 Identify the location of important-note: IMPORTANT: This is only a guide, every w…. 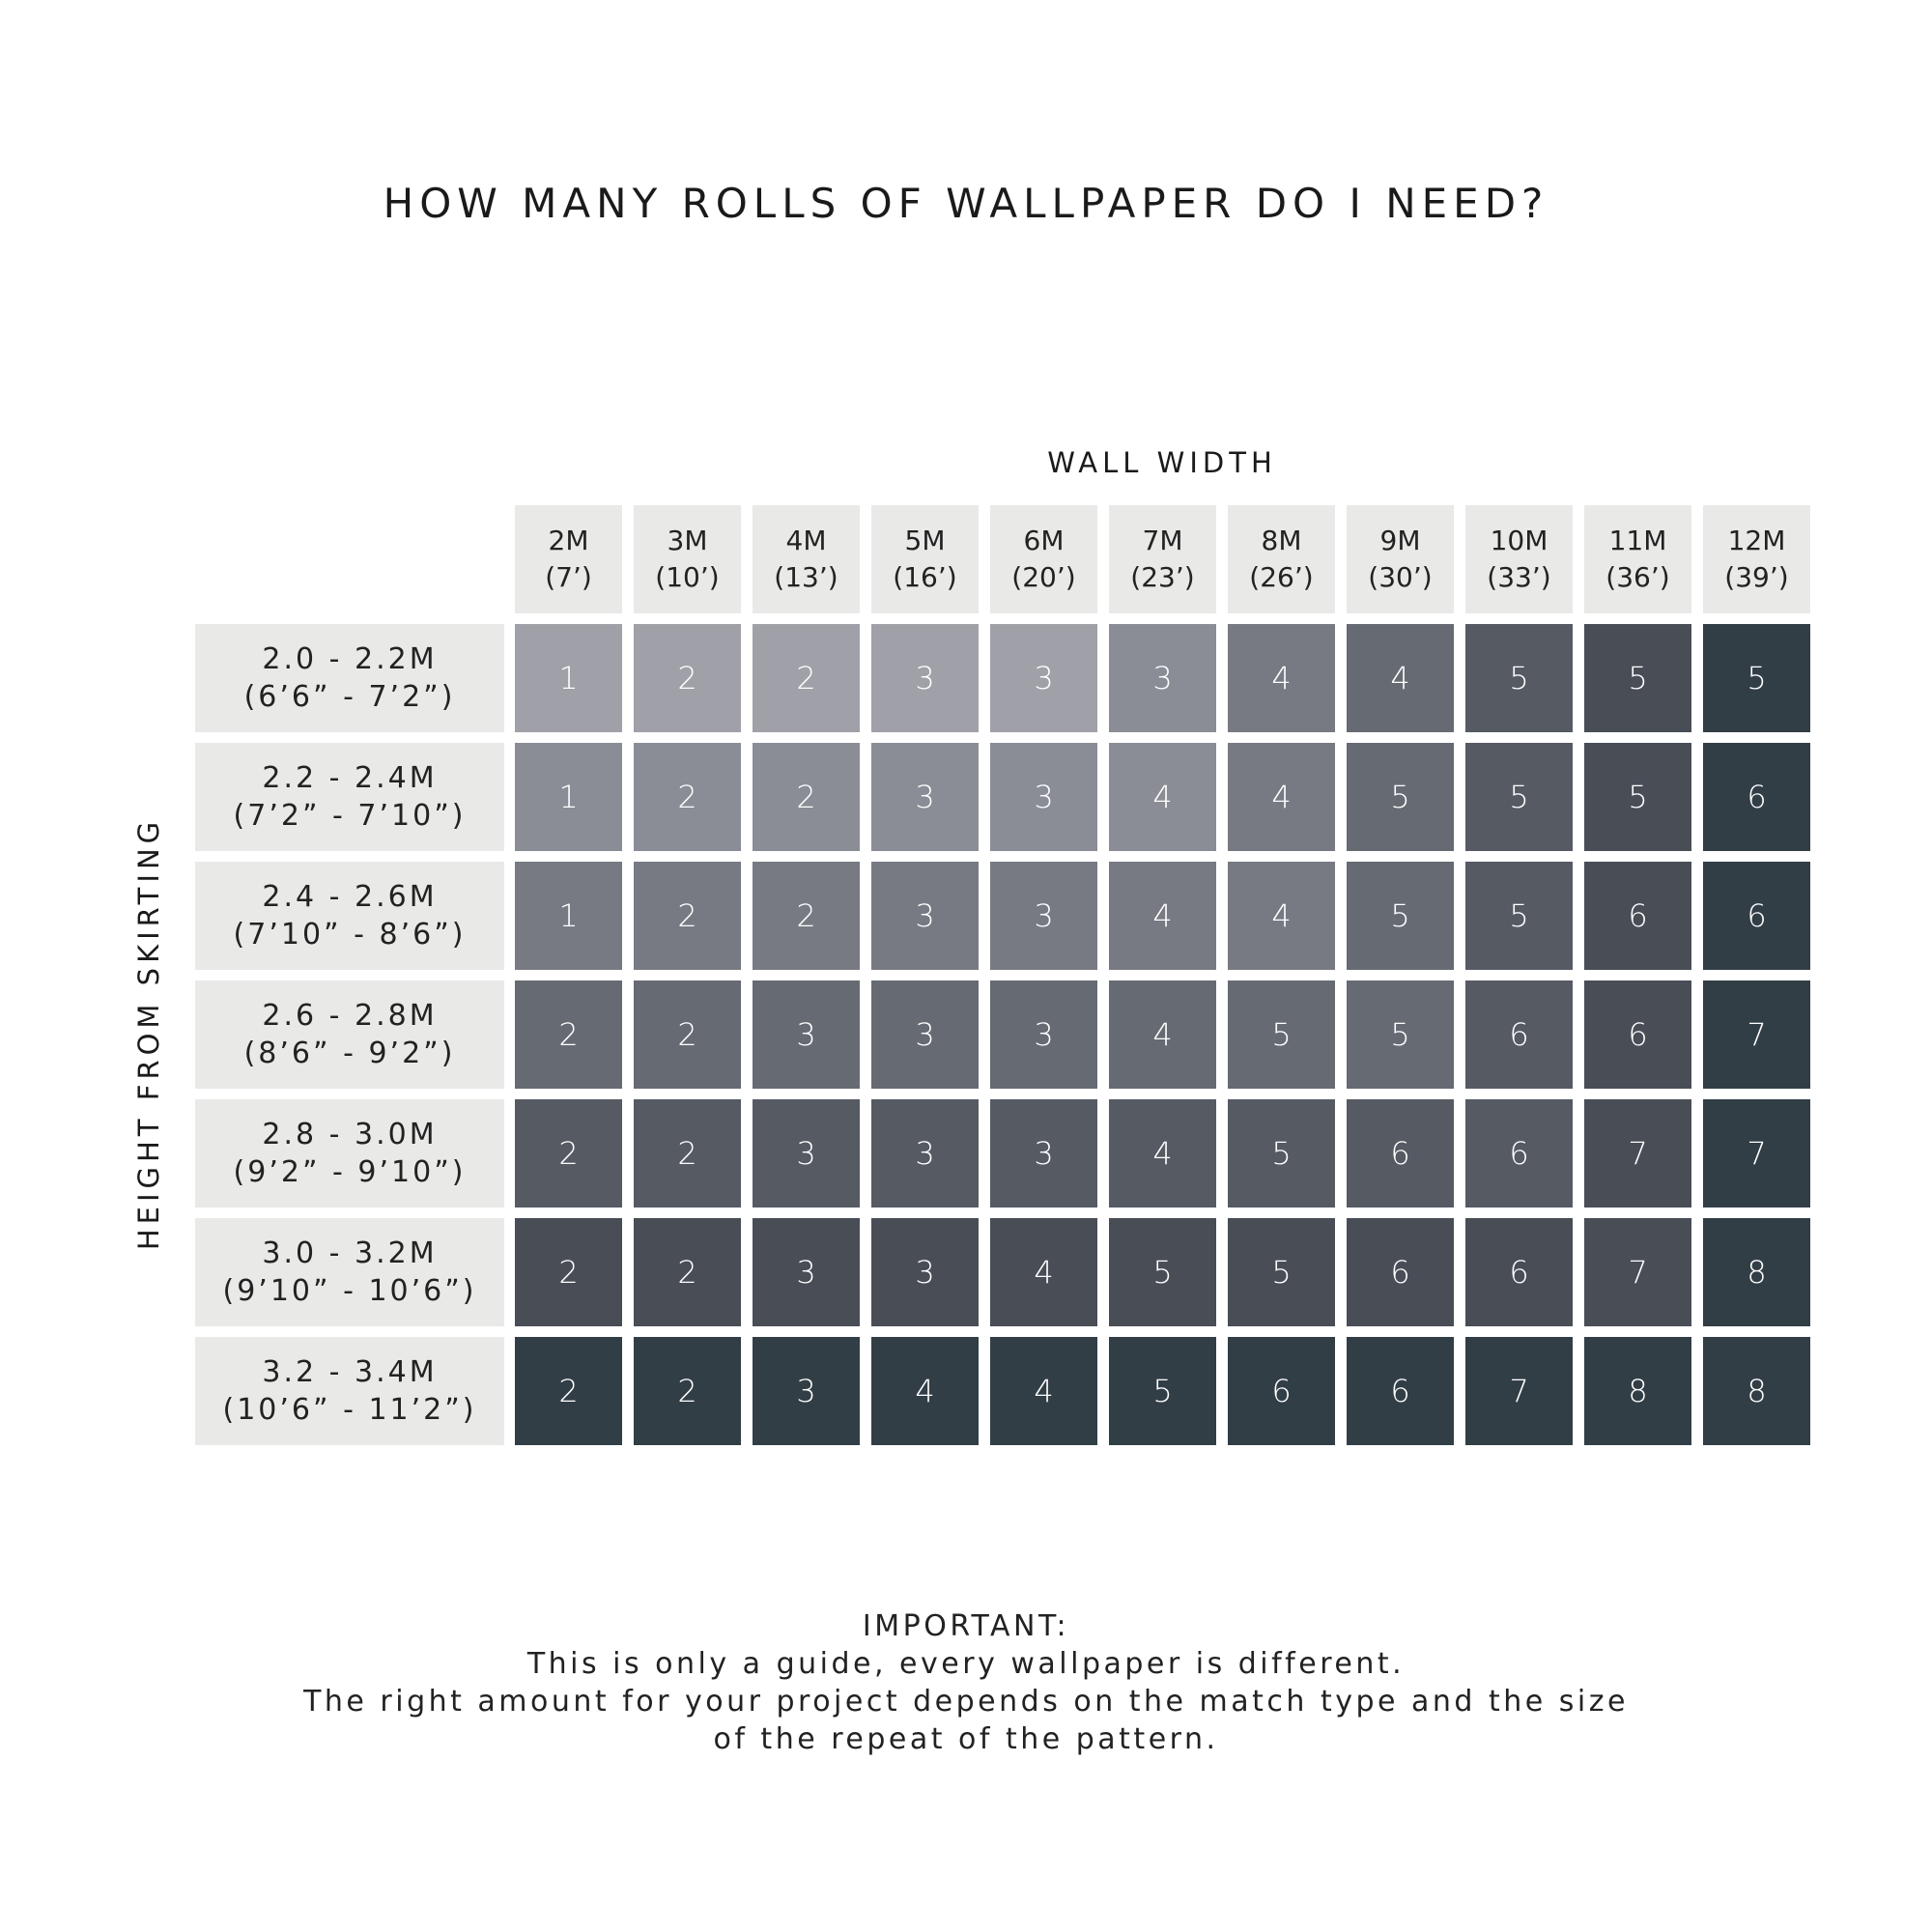
(966, 1682).